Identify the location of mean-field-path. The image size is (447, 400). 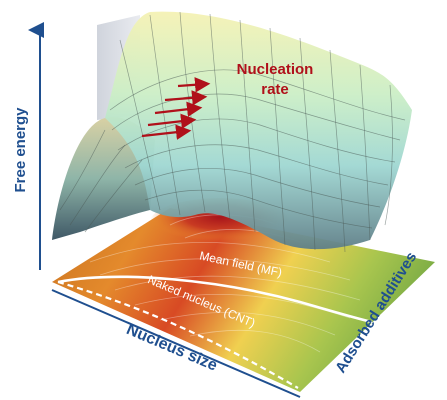
(215, 299).